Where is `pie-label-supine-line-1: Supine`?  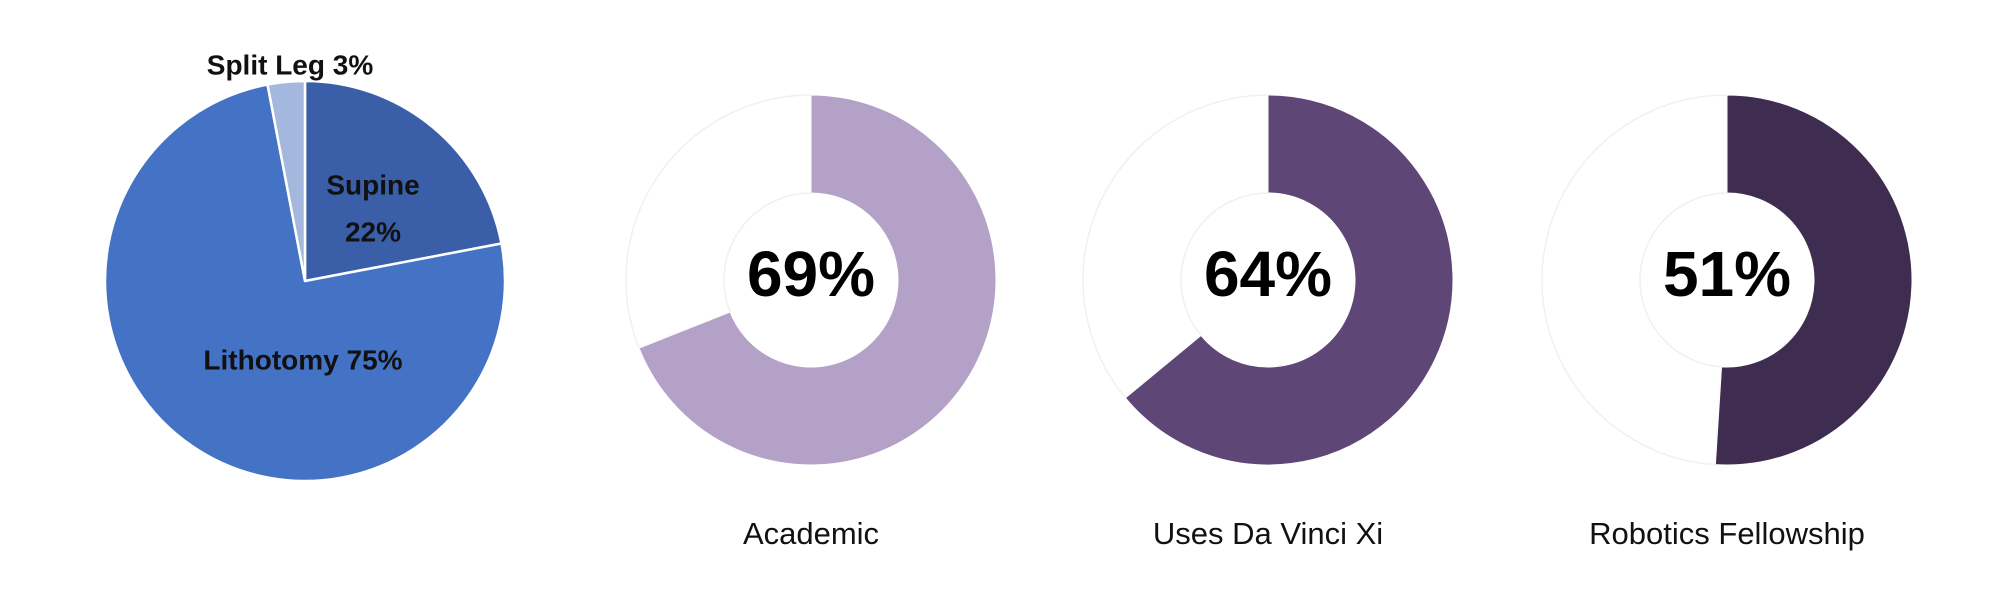
pie-label-supine-line-1: Supine is located at coordinates (372, 184).